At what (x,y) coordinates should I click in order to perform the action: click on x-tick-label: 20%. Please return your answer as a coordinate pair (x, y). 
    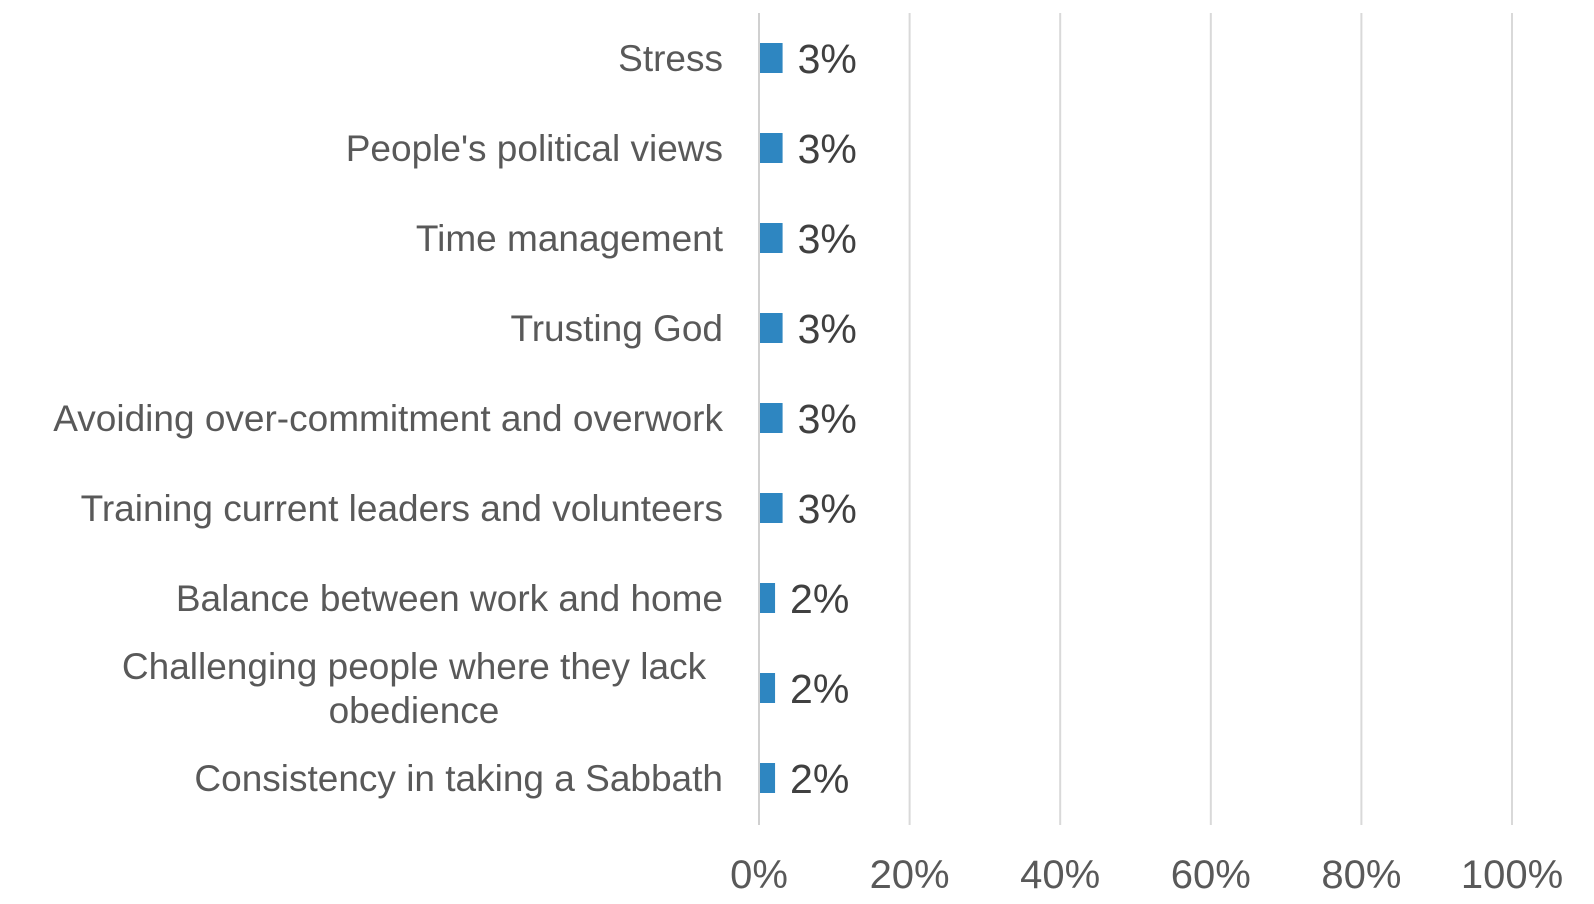
    Looking at the image, I should click on (910, 875).